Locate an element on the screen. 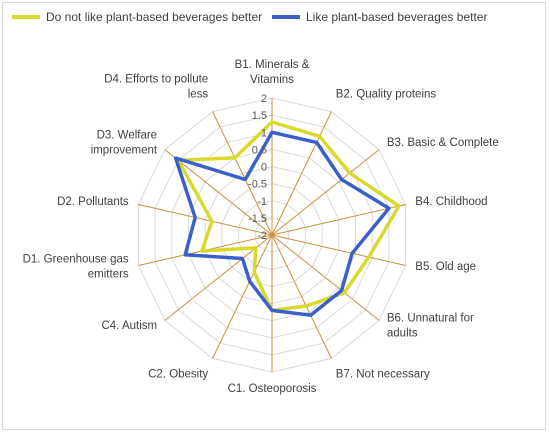 The image size is (550, 434). category-label-9: C4. Autism is located at coordinates (129, 326).